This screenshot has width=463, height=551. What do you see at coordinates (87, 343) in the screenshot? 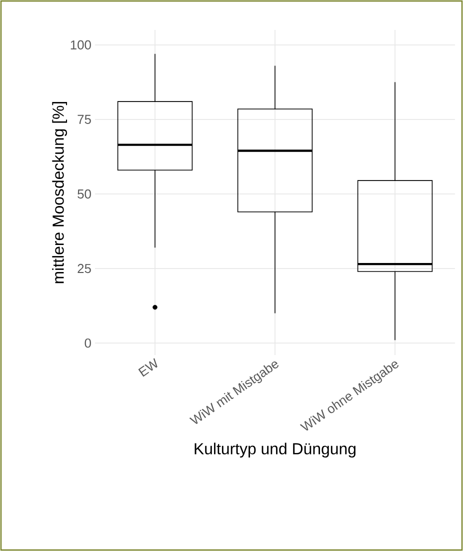
I see `y-tick-label: 0` at bounding box center [87, 343].